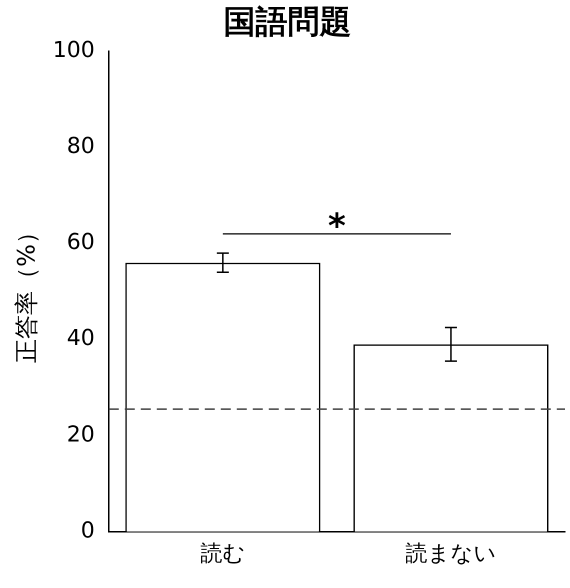  Describe the element at coordinates (26, 291) in the screenshot. I see `y-axis-title: 正答率（%）` at that location.